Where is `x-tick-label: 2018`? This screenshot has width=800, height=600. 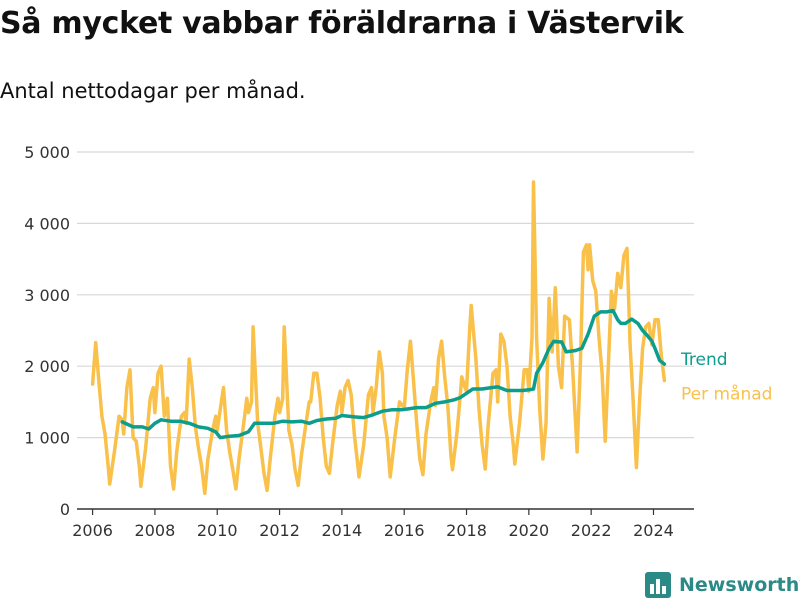 x-tick-label: 2018 is located at coordinates (466, 530).